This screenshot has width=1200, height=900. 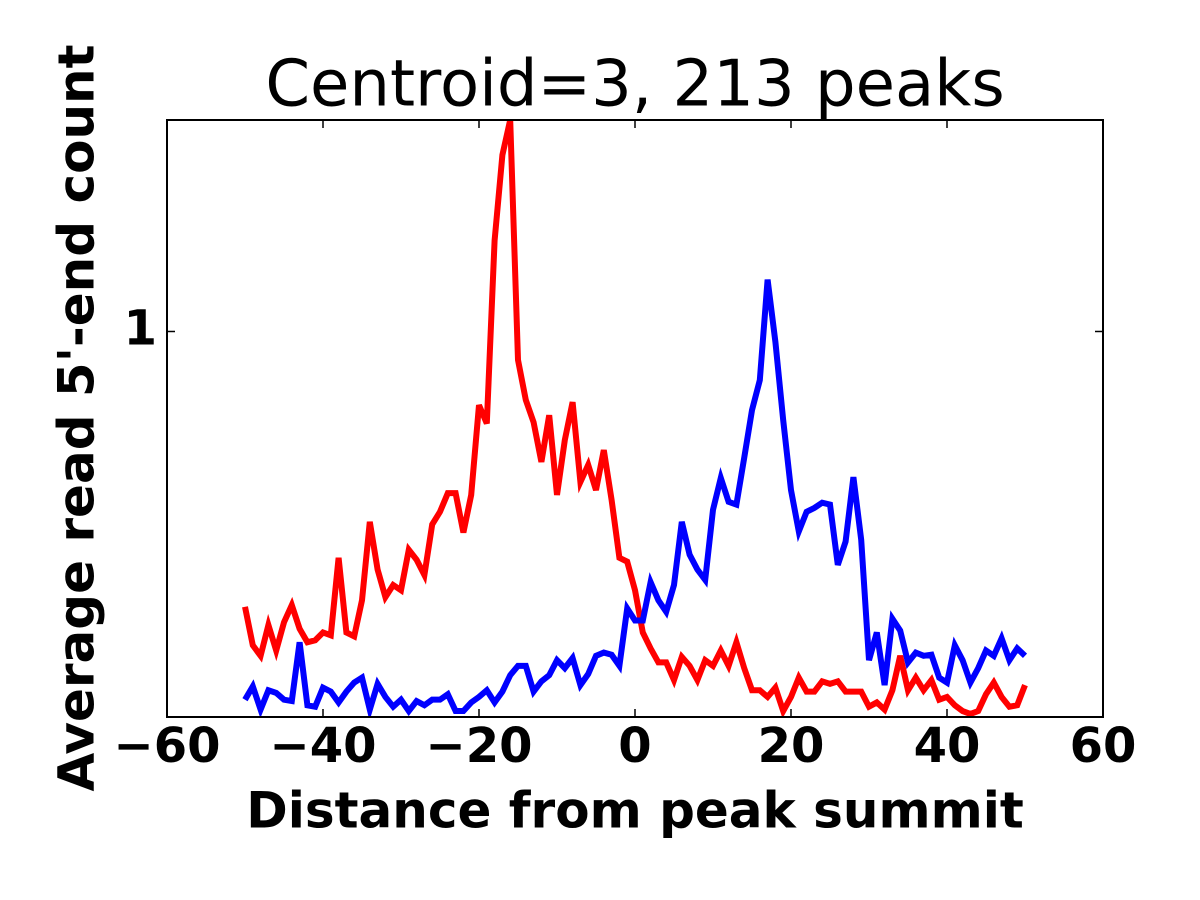 I want to click on y-axis-label: Average read 5'-end count, so click(x=77, y=417).